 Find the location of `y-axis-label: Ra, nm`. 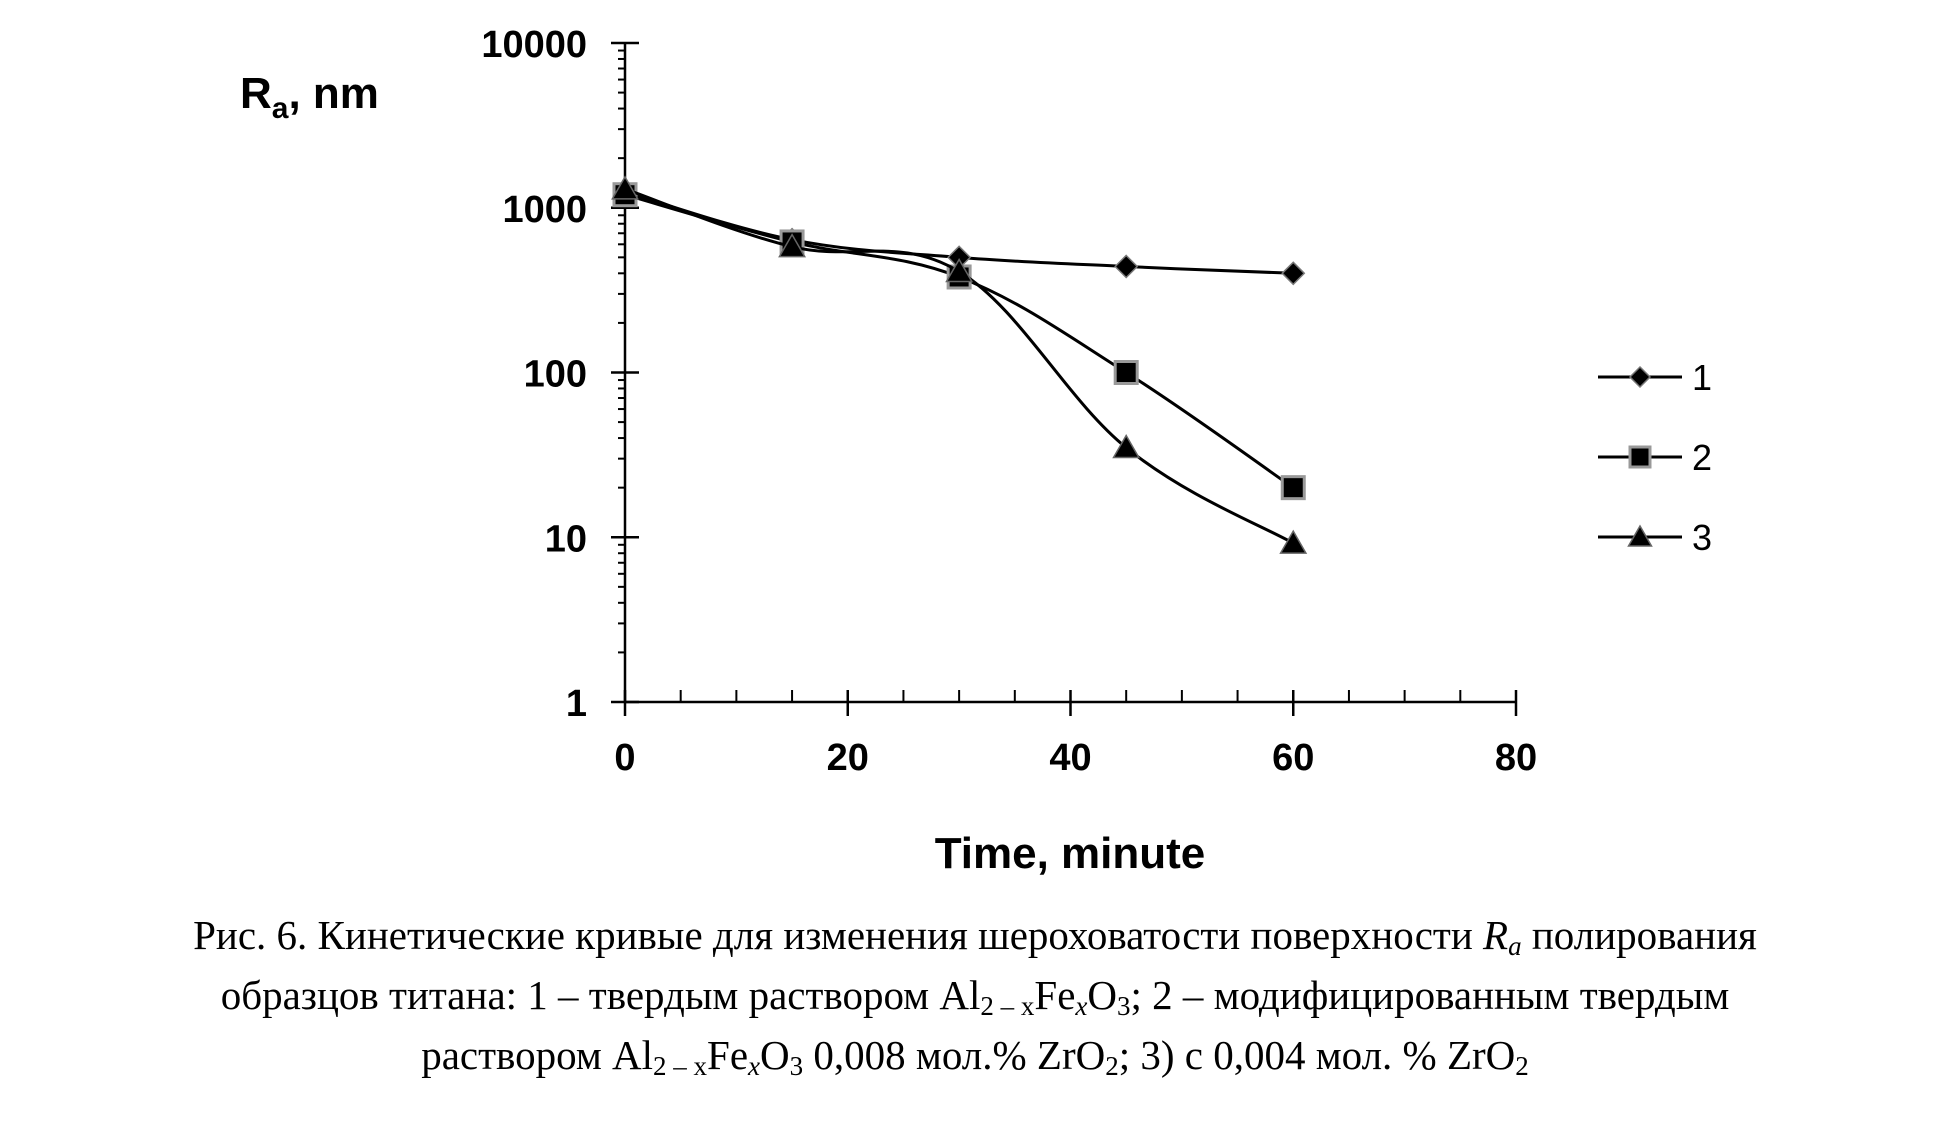

y-axis-label: Ra, nm is located at coordinates (309, 97).